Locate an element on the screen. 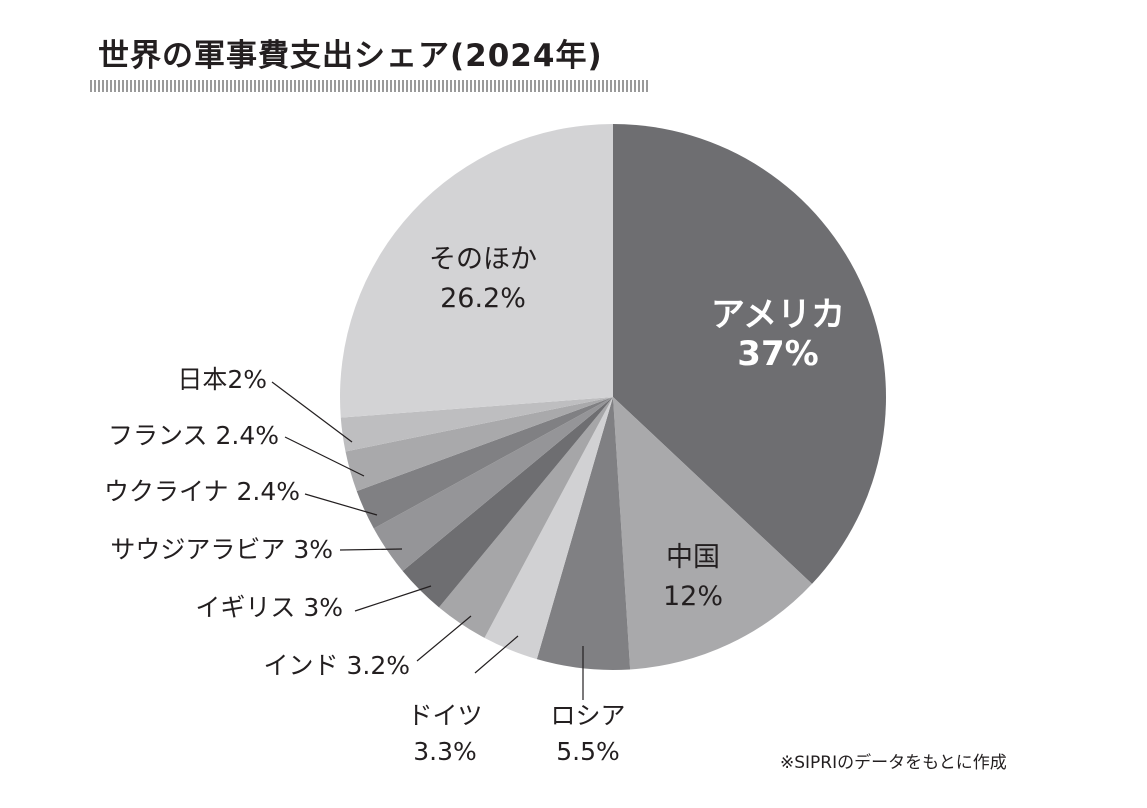  label-india: インド 3.2% is located at coordinates (337, 666).